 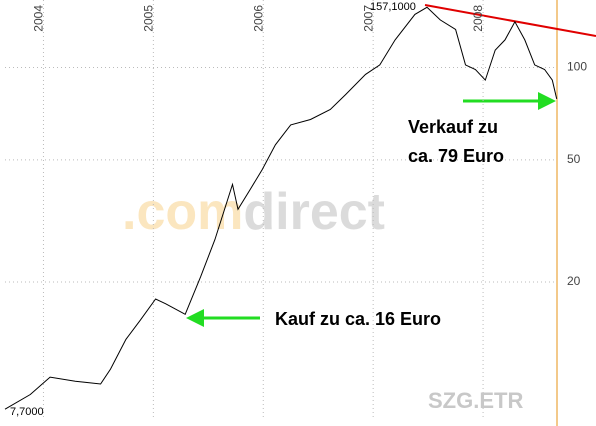 What do you see at coordinates (223, 318) in the screenshot?
I see `kauf-arrow` at bounding box center [223, 318].